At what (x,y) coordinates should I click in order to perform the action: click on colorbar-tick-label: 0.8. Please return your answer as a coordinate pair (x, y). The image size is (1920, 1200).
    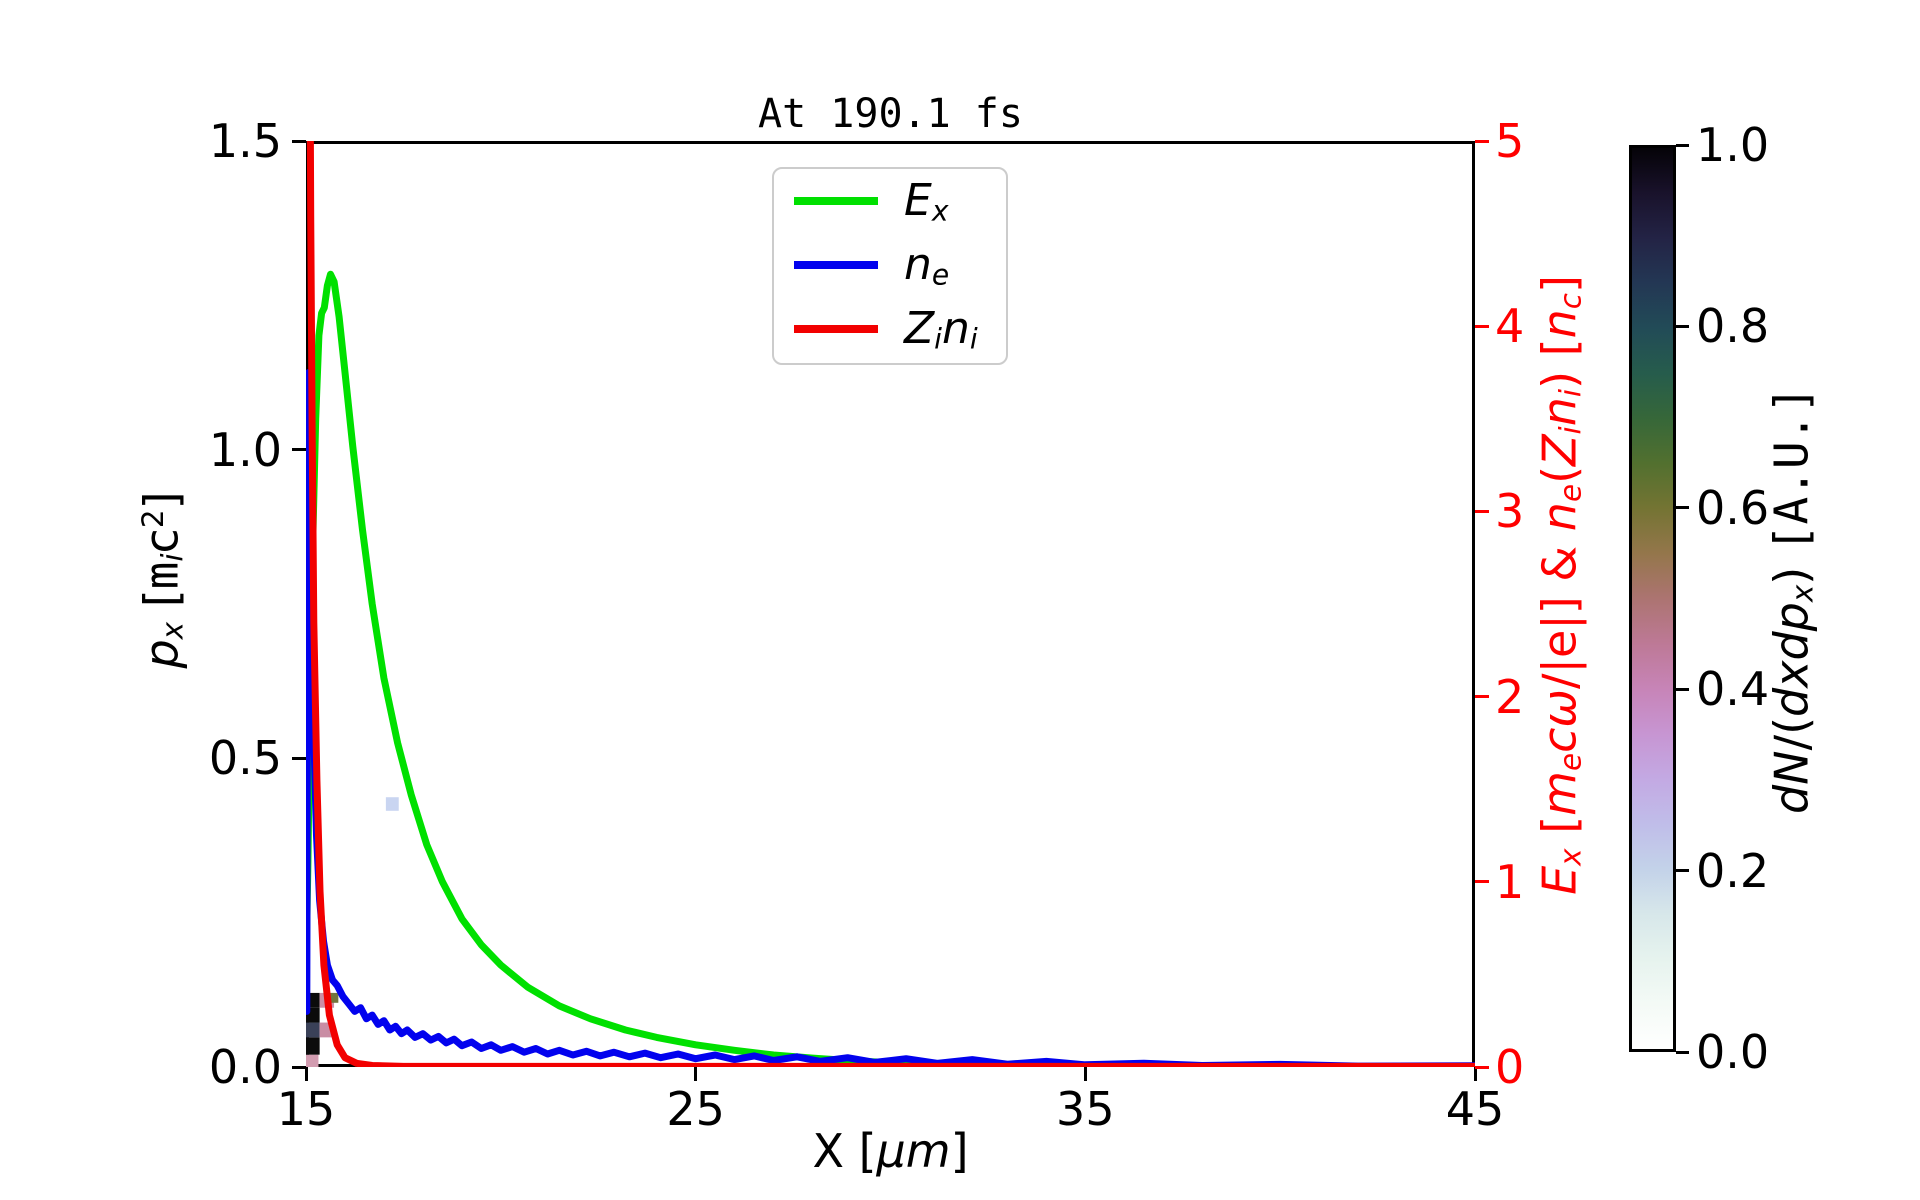
    Looking at the image, I should click on (1733, 326).